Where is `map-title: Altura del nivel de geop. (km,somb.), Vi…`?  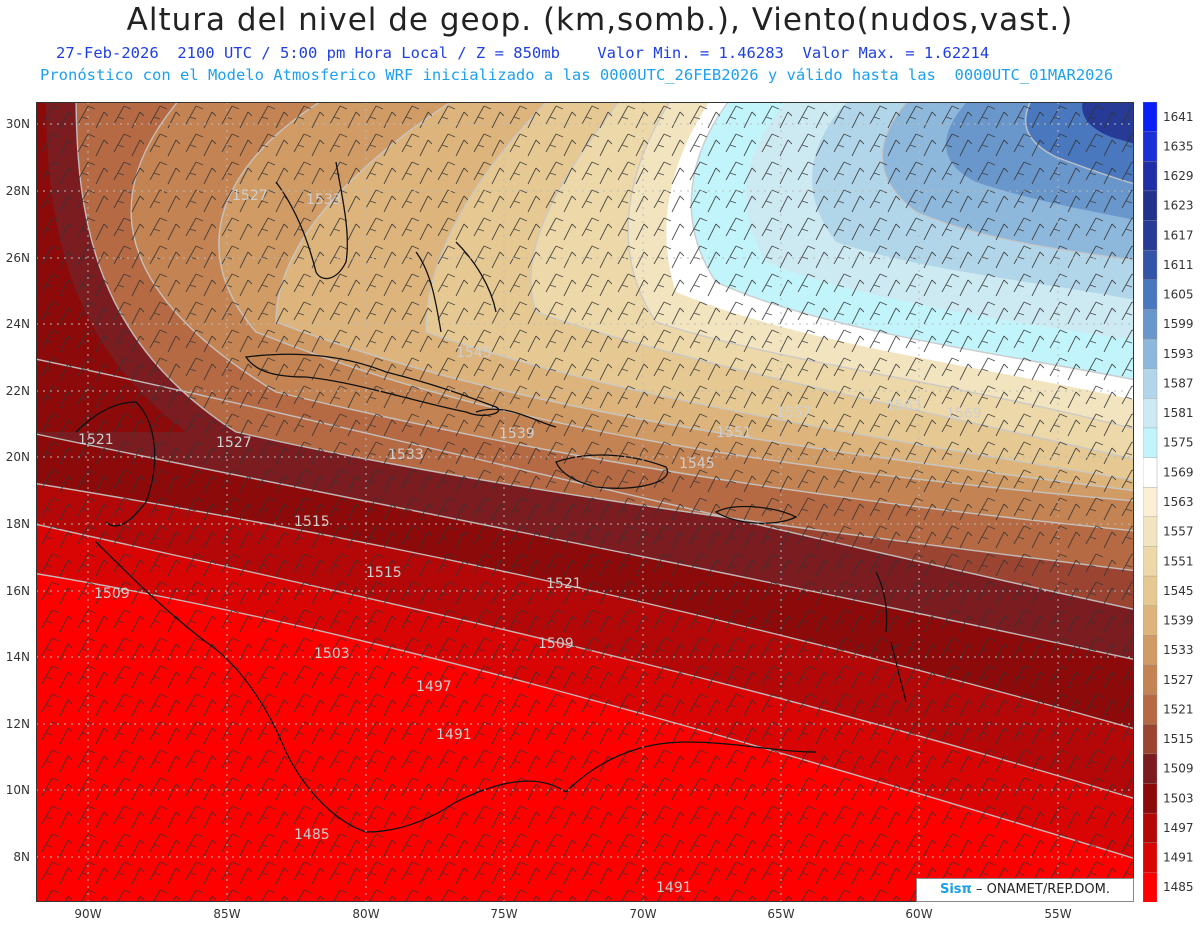 map-title: Altura del nivel de geop. (km,somb.), Vi… is located at coordinates (600, 20).